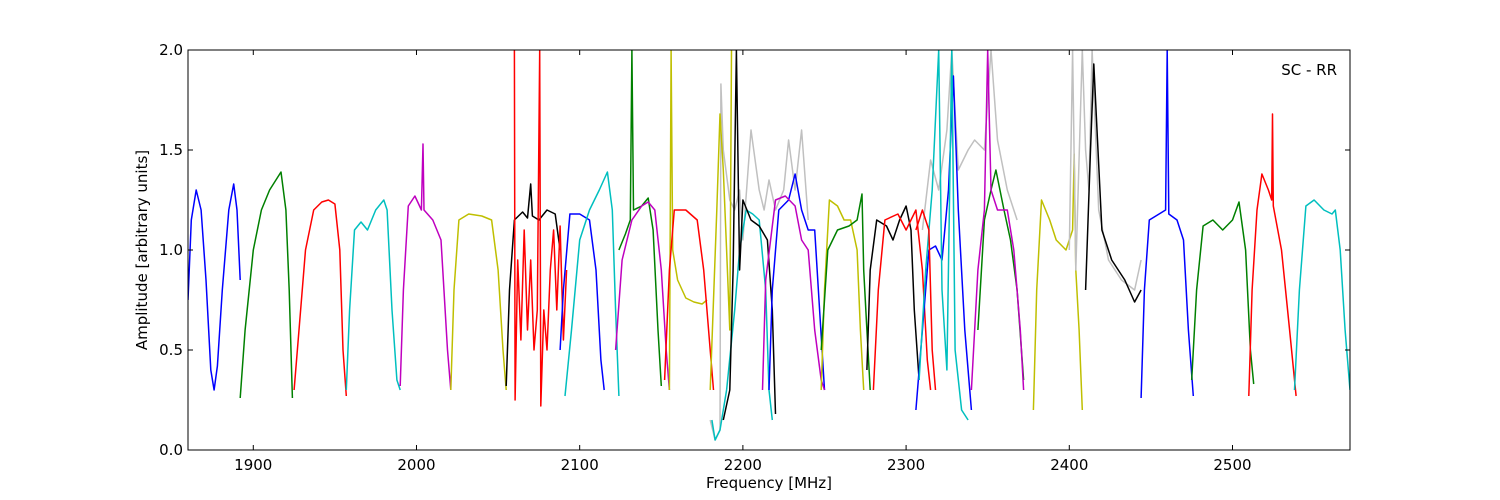  Describe the element at coordinates (743, 465) in the screenshot. I see `x-tick-label: 2200` at that location.